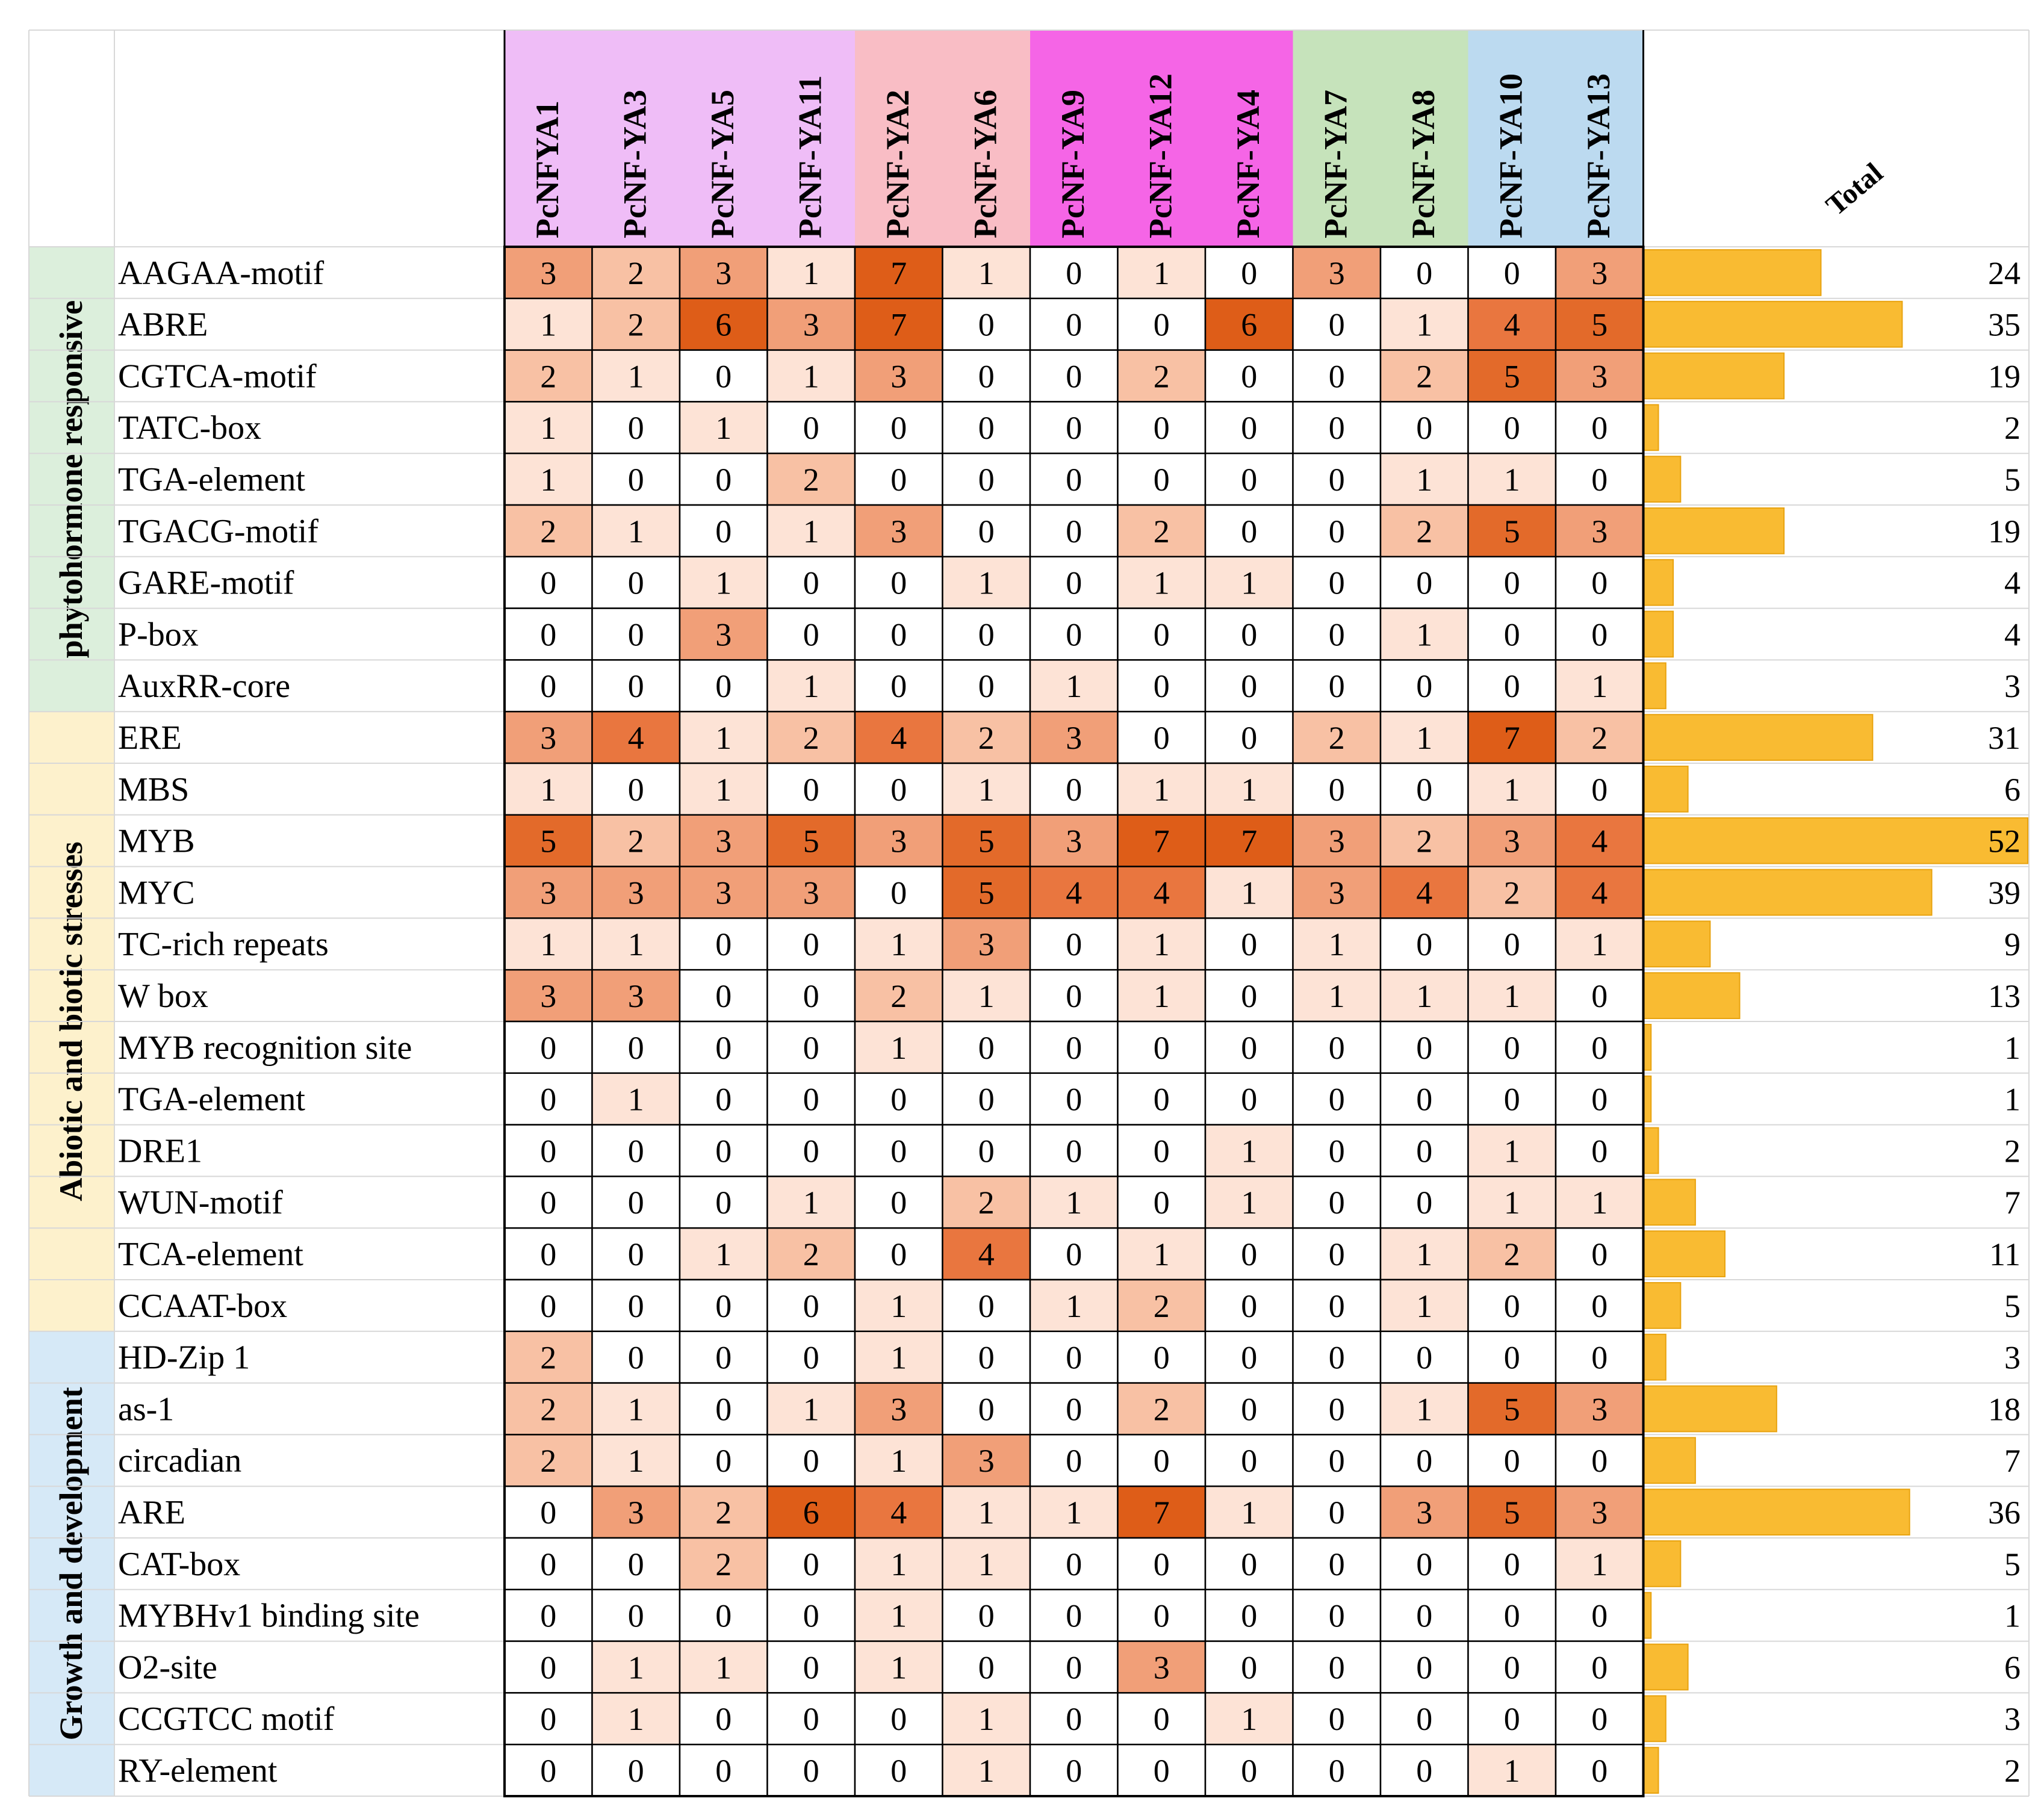 Image resolution: width=2044 pixels, height=1816 pixels. What do you see at coordinates (2004, 738) in the screenshot?
I see `total-value: 31` at bounding box center [2004, 738].